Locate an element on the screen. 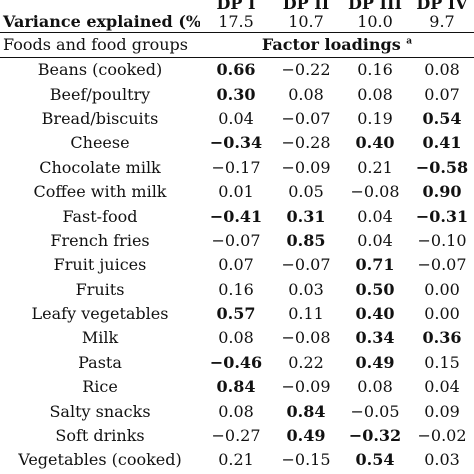 The height and width of the screenshot is (474, 474). table-row: Pasta −0.46 0.22 0.49 0.15 is located at coordinates (237, 363).